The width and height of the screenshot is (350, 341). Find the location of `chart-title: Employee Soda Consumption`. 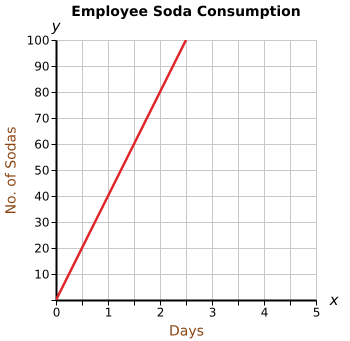

chart-title: Employee Soda Consumption is located at coordinates (186, 12).